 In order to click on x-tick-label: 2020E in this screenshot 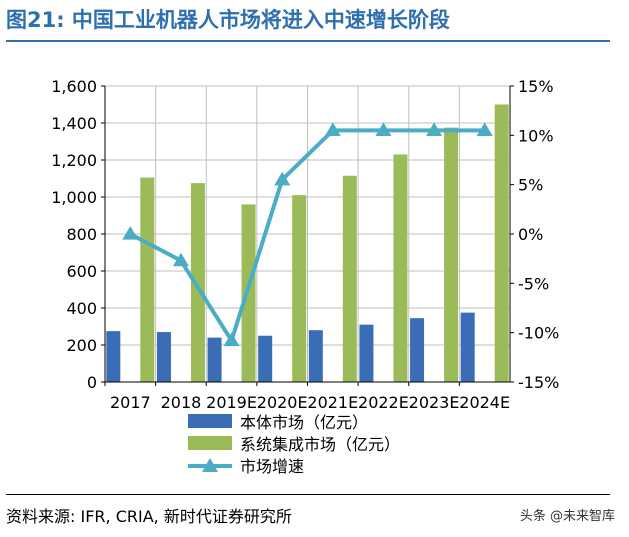, I will do `click(282, 402)`.